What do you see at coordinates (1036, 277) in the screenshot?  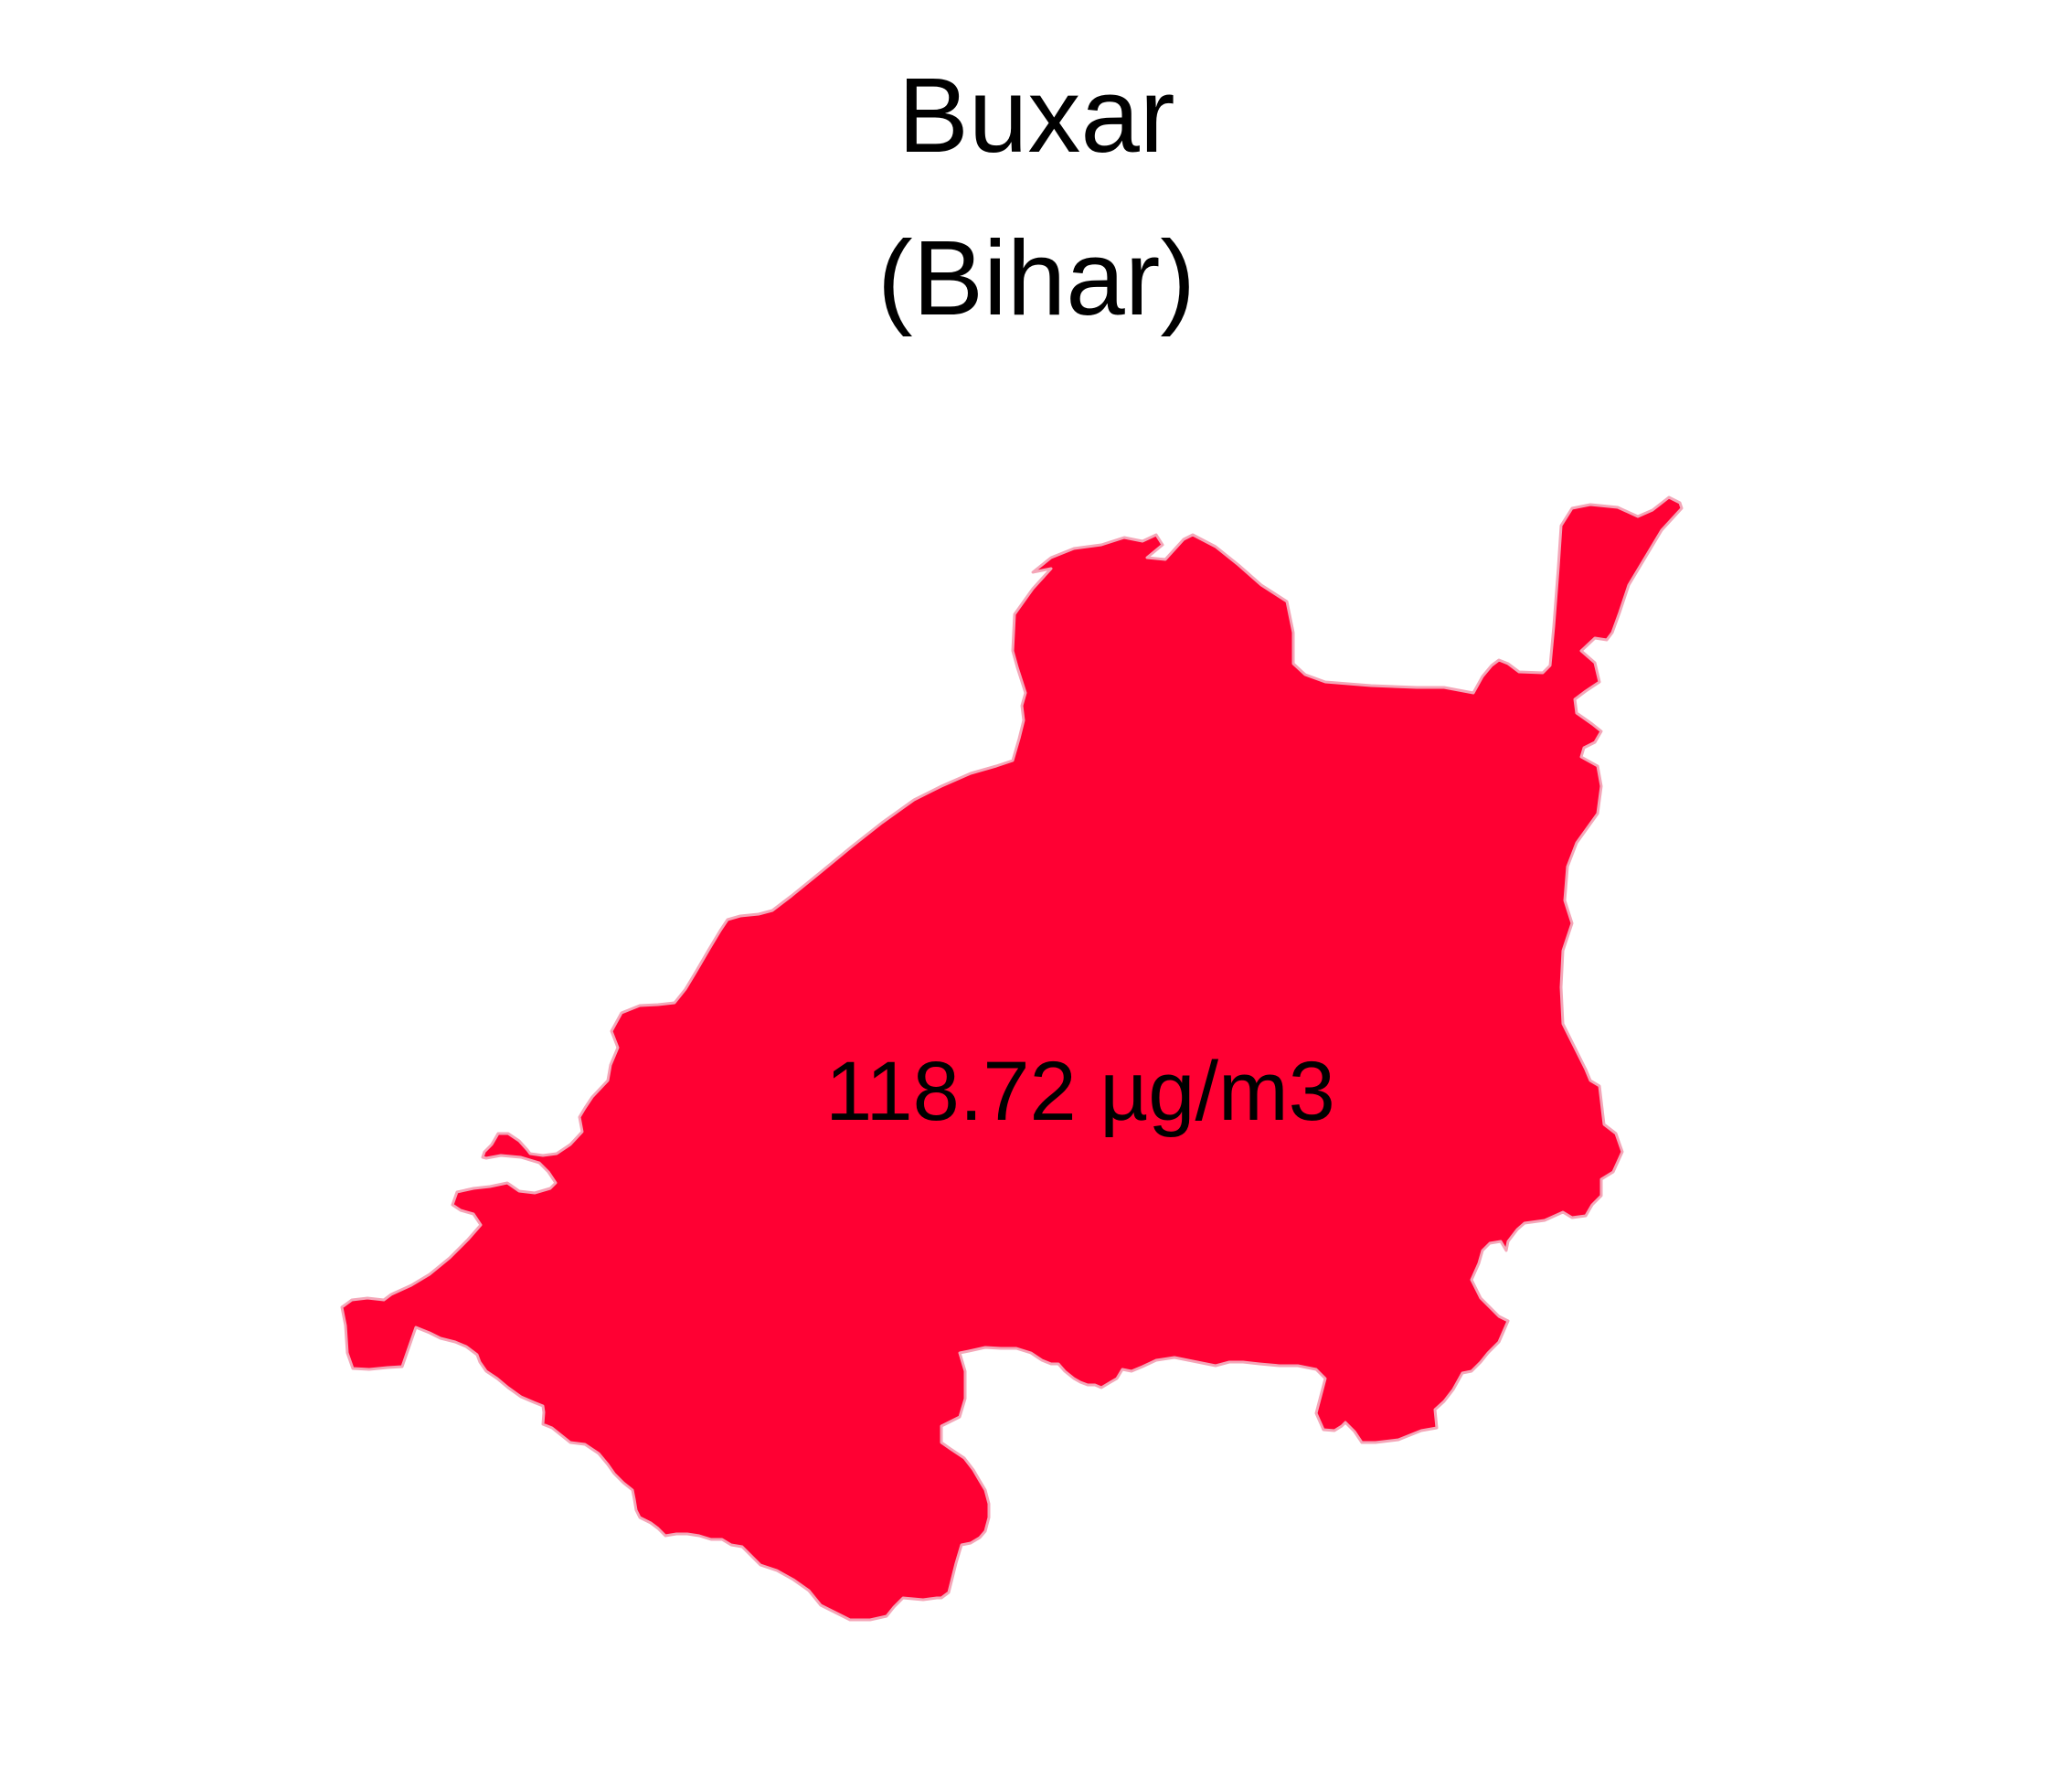 I see `map-subtitle: (Bihar)` at bounding box center [1036, 277].